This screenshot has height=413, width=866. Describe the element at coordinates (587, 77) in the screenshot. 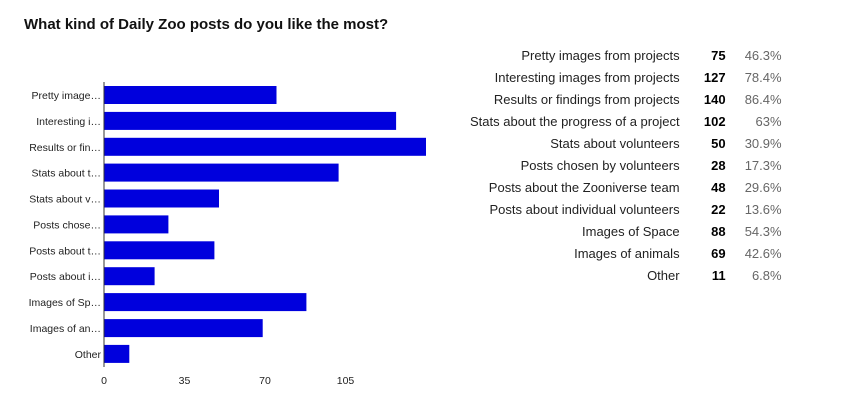

I see `summary-label: Interesting images from projects` at that location.